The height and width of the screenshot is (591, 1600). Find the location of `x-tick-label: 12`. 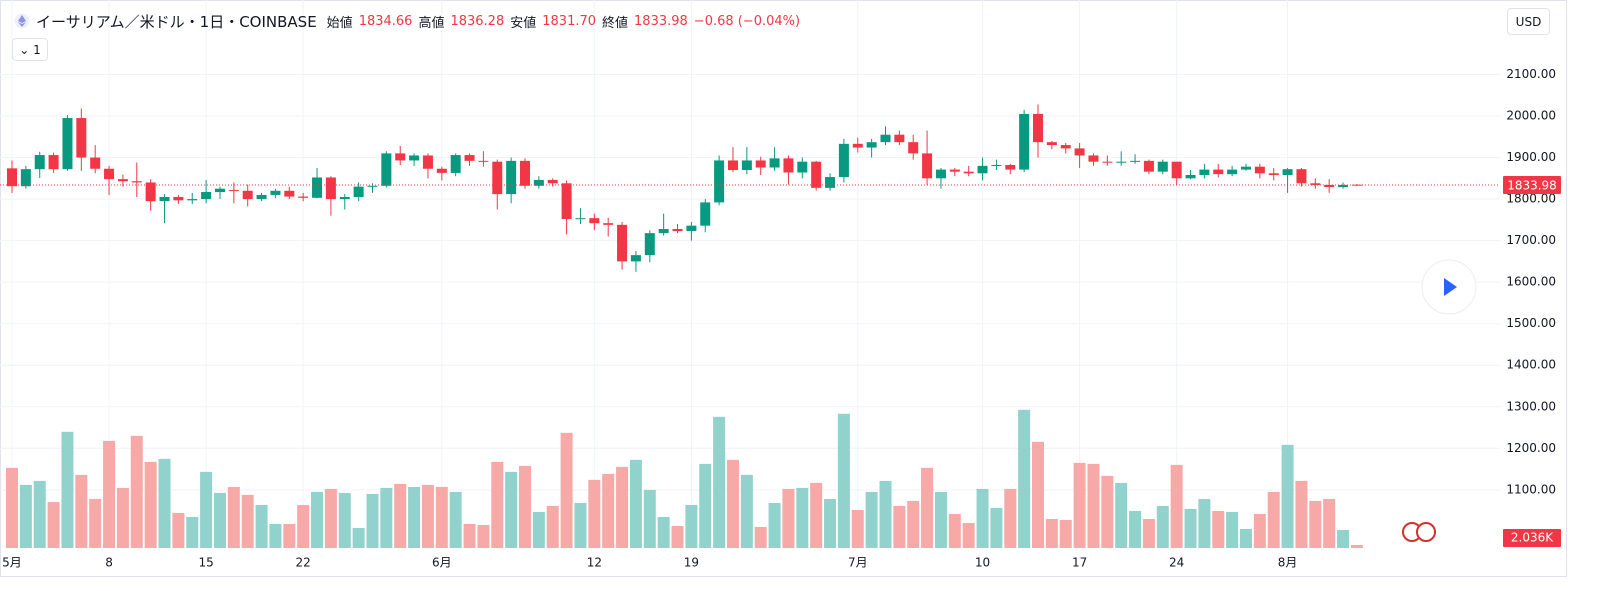

x-tick-label: 12 is located at coordinates (594, 563).